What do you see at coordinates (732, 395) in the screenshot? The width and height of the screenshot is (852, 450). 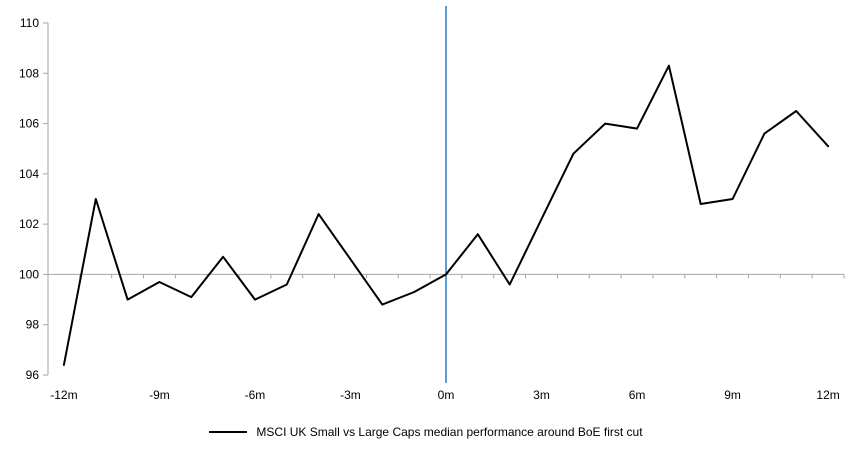 I see `x-tick-label: 9m` at bounding box center [732, 395].